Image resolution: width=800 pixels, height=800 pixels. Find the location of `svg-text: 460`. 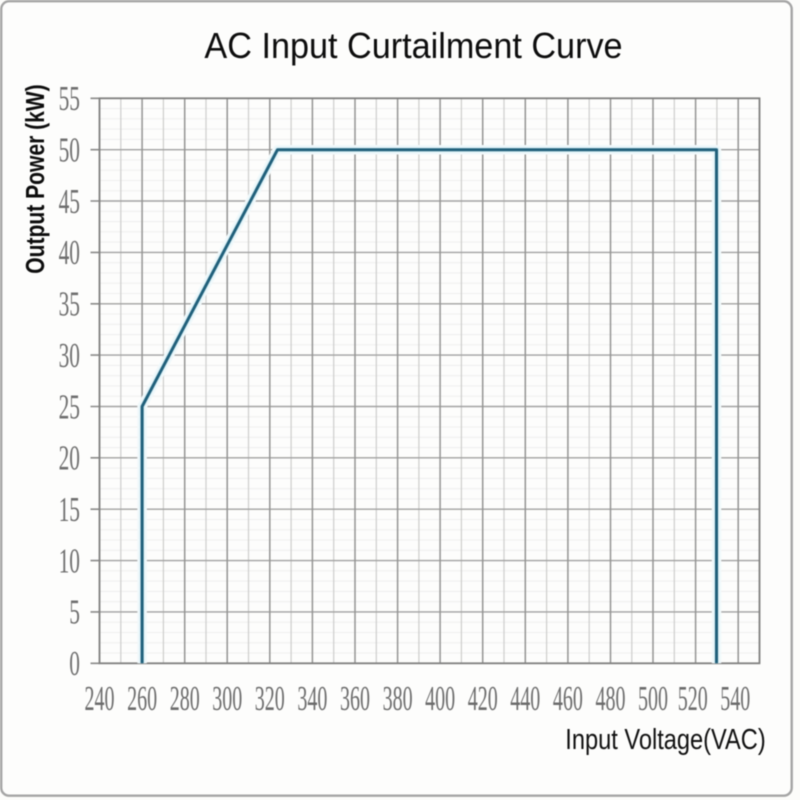

svg-text: 460 is located at coordinates (568, 700).